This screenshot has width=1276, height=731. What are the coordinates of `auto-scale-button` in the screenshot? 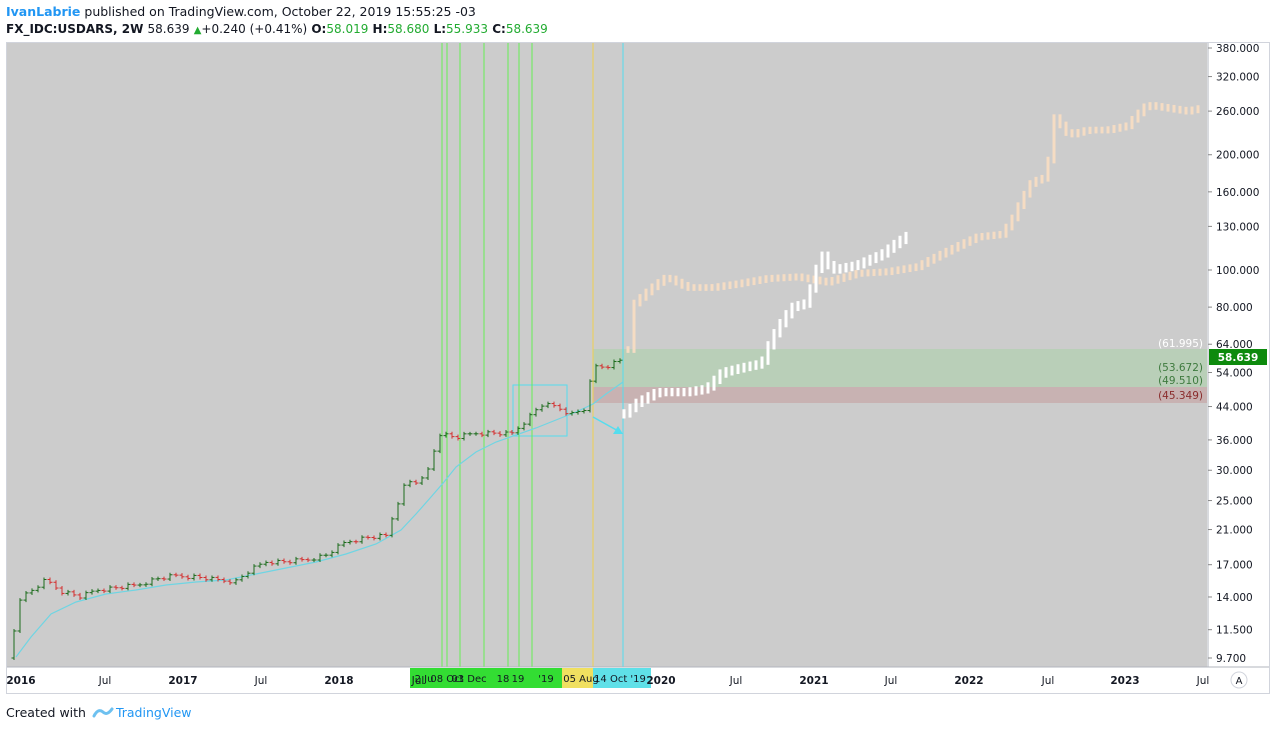 It's located at (1239, 680).